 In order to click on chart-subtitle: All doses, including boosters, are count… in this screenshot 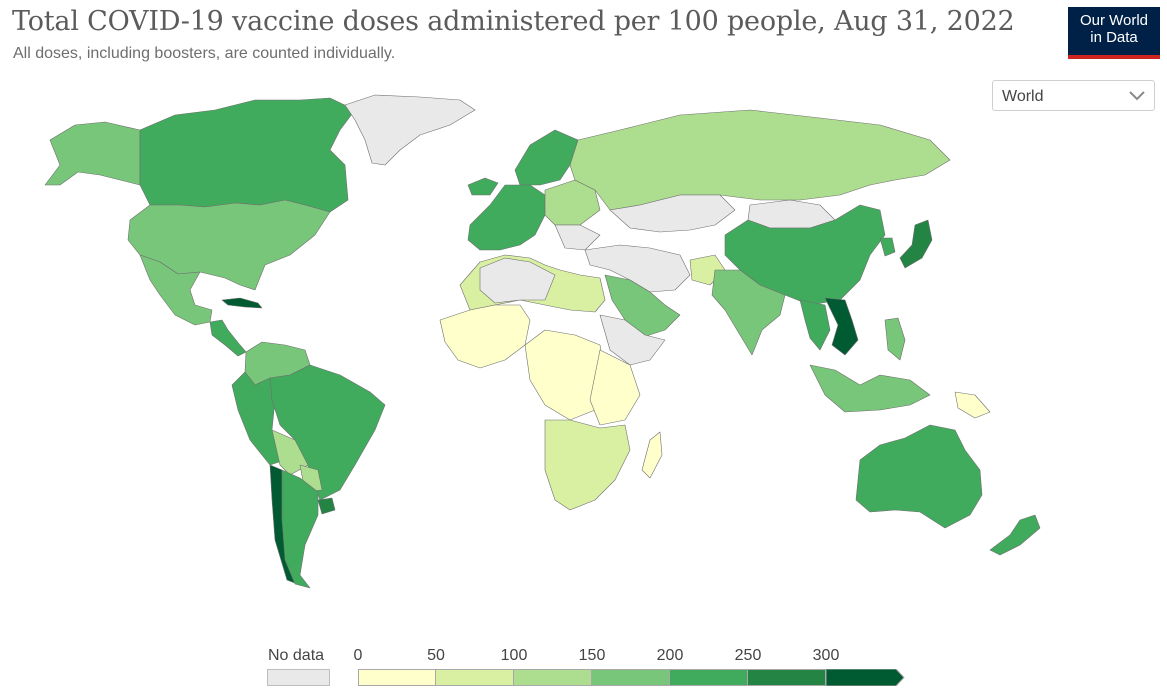, I will do `click(204, 53)`.